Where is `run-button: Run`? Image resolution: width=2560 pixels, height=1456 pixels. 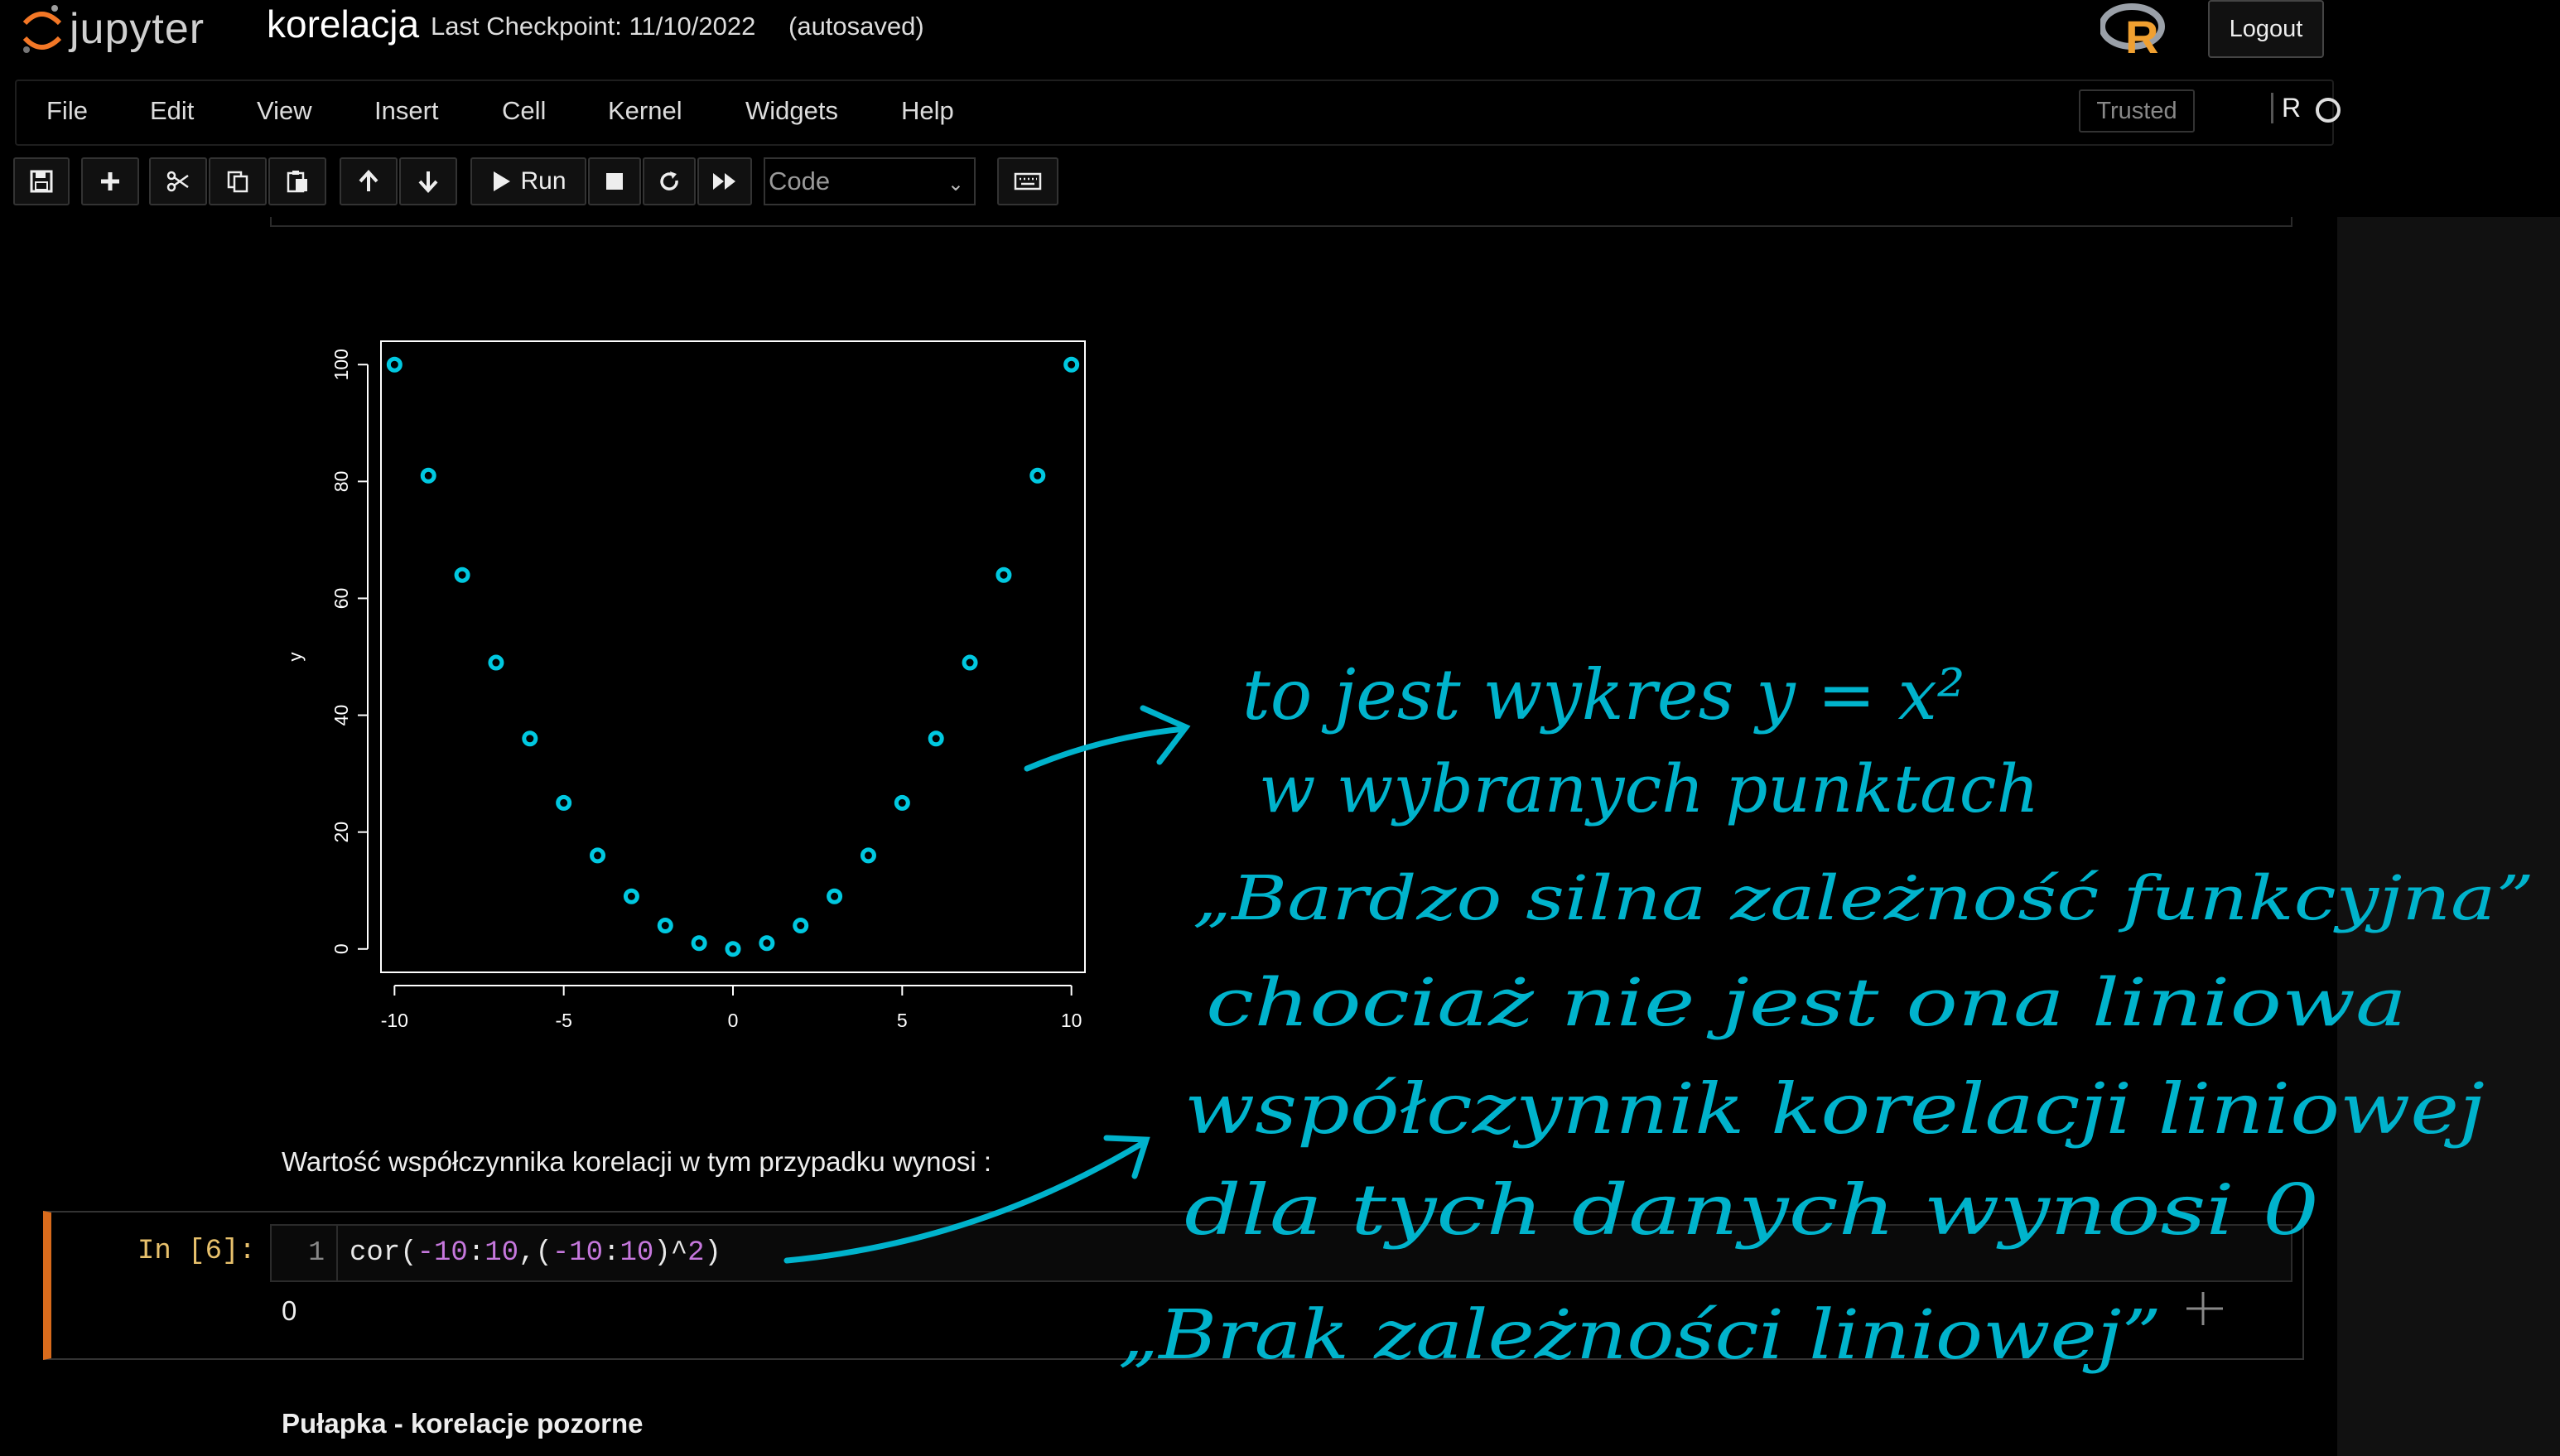 run-button: Run is located at coordinates (528, 181).